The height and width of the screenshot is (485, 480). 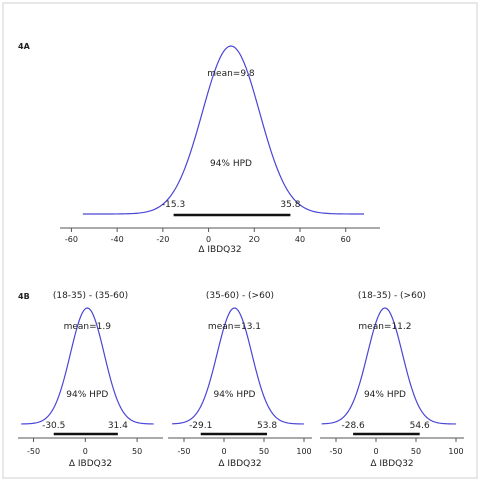 I want to click on hpd-upper-label: 35.8, so click(x=290, y=205).